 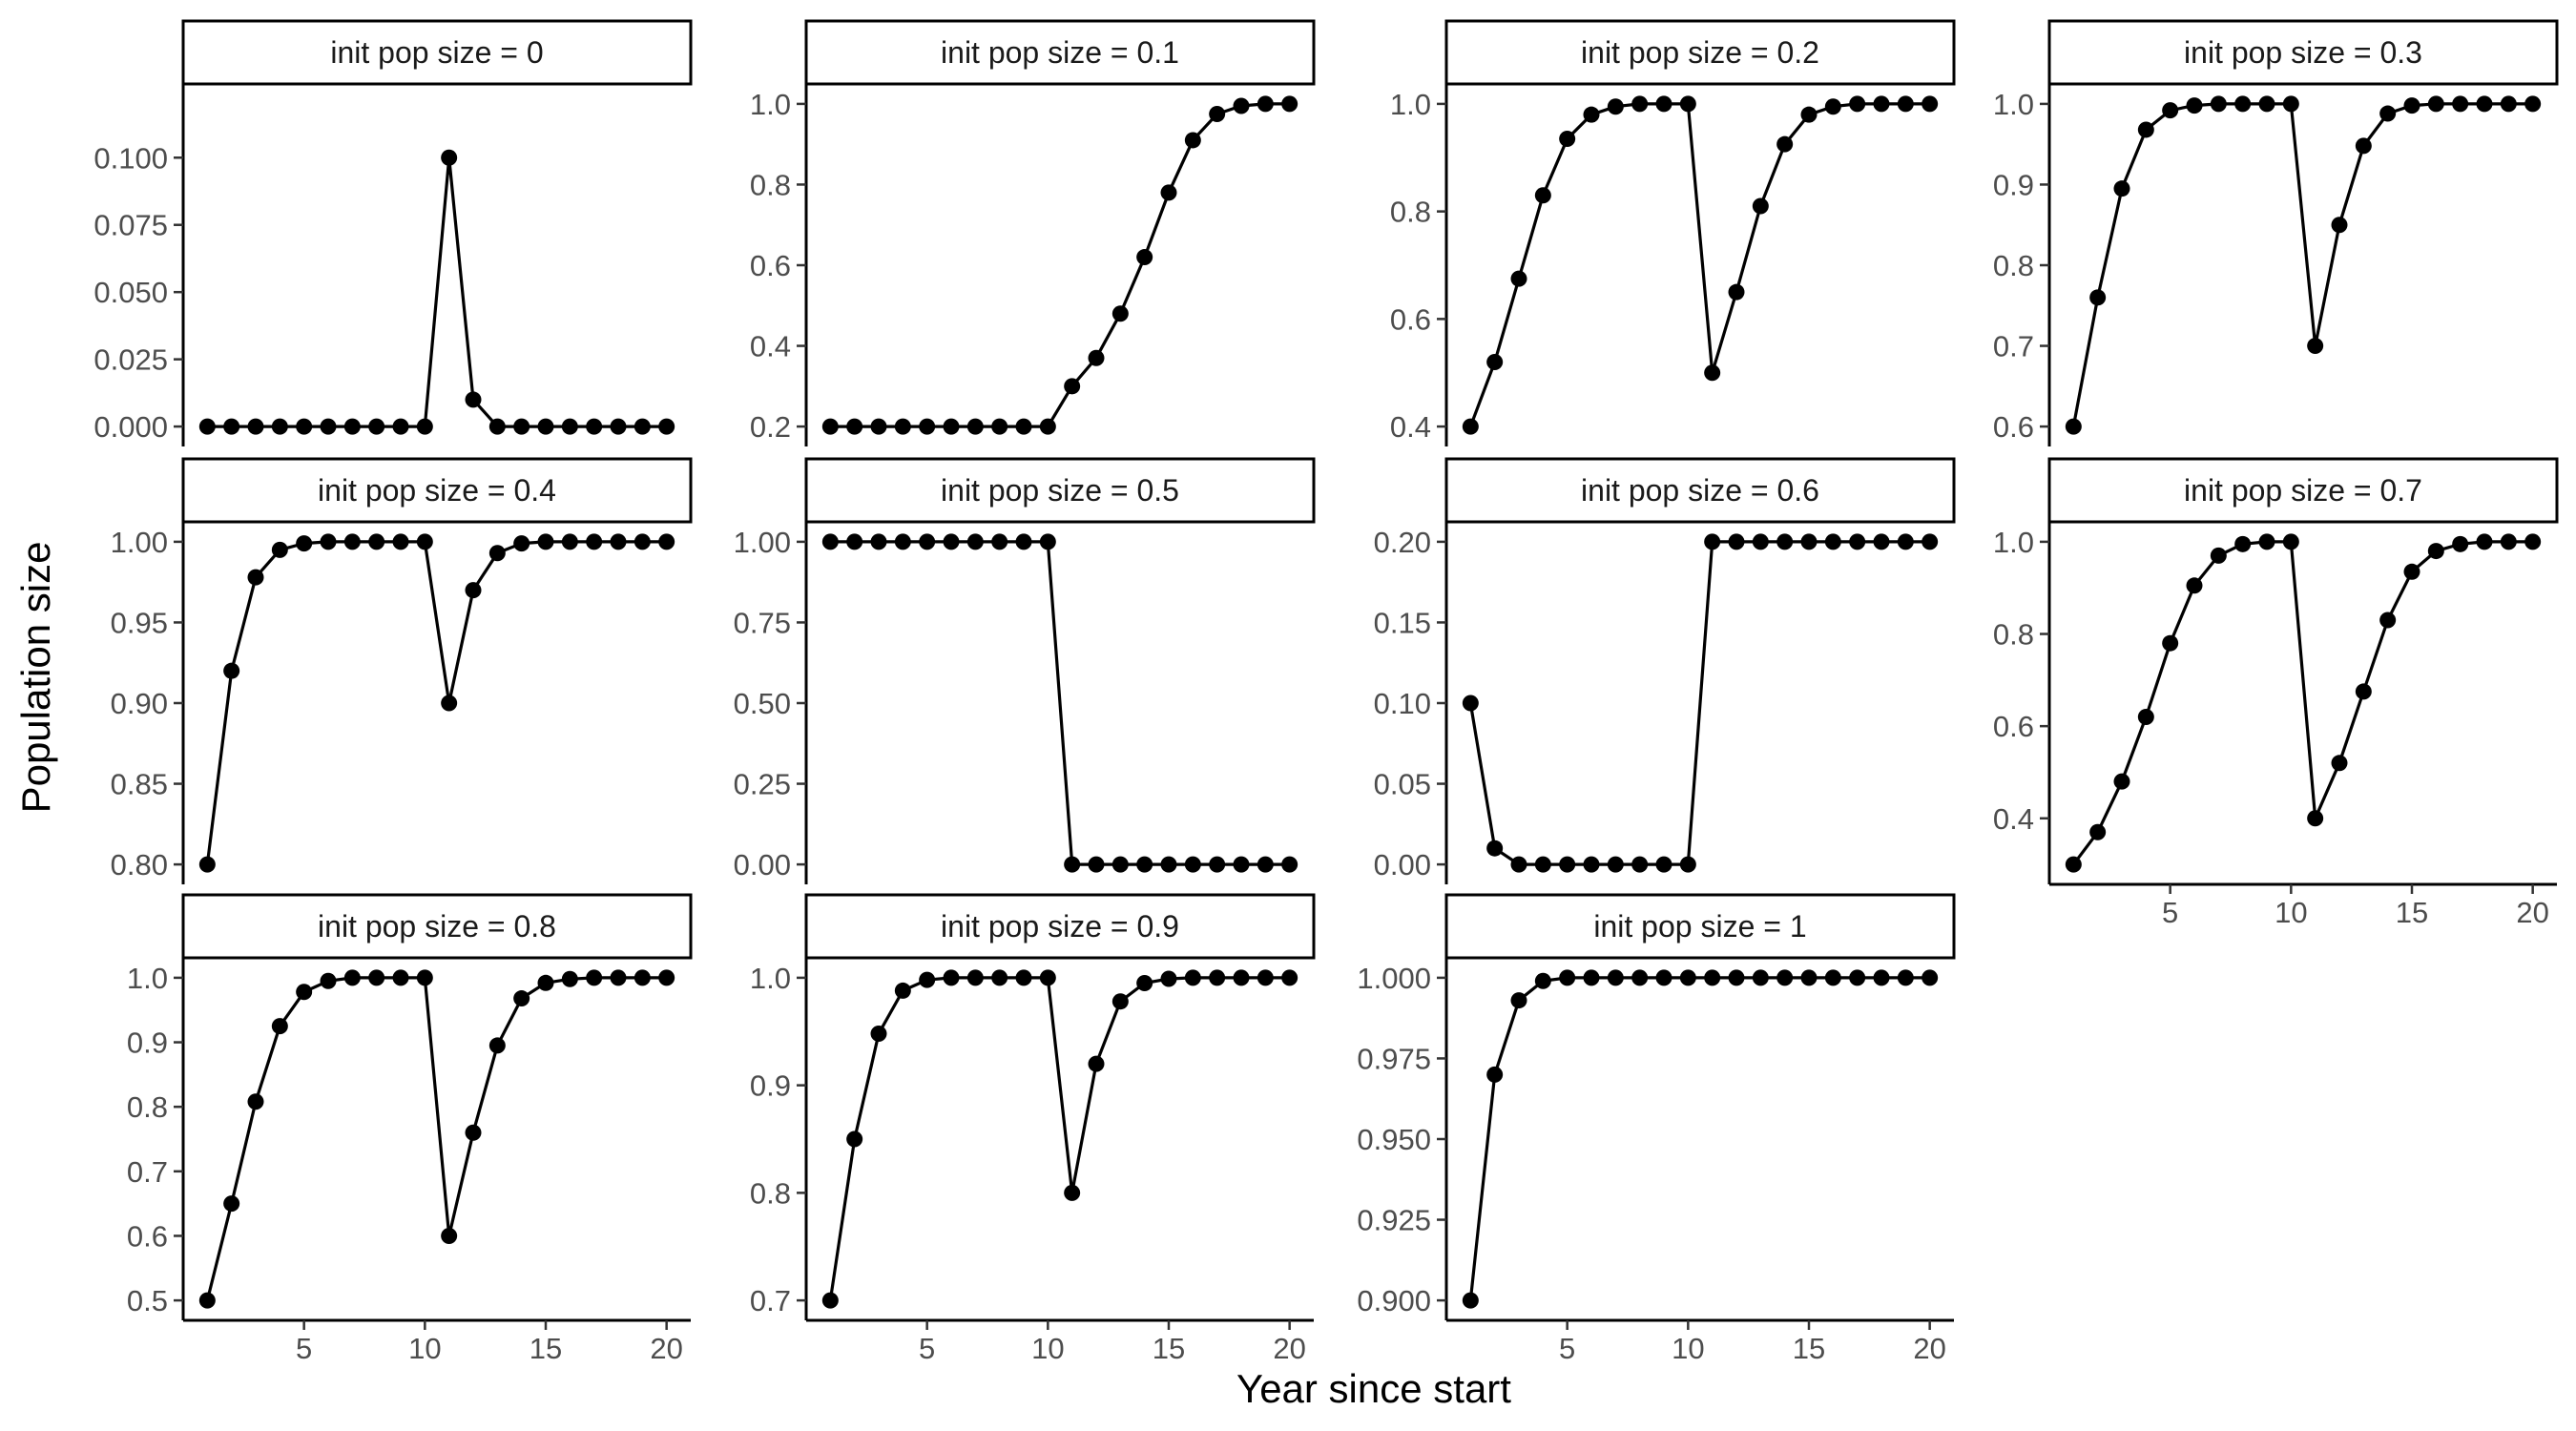 I want to click on y-tick-label: 0.00, so click(x=1402, y=864).